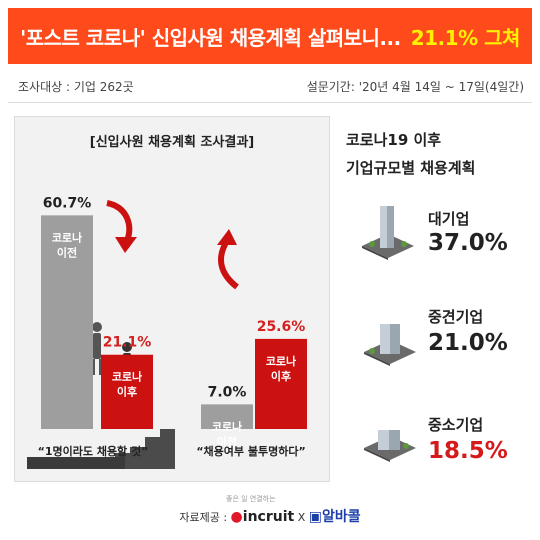  What do you see at coordinates (250, 451) in the screenshot?
I see `category-label-1: “채용여부 불투명하다”` at bounding box center [250, 451].